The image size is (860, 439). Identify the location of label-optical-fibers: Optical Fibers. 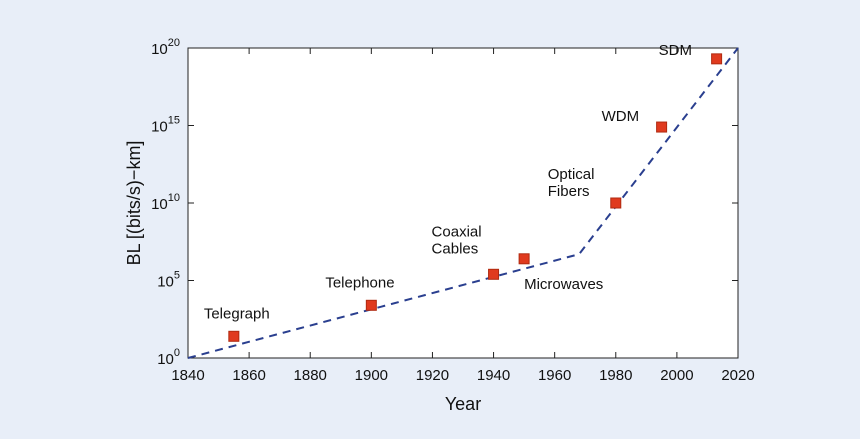
(571, 183).